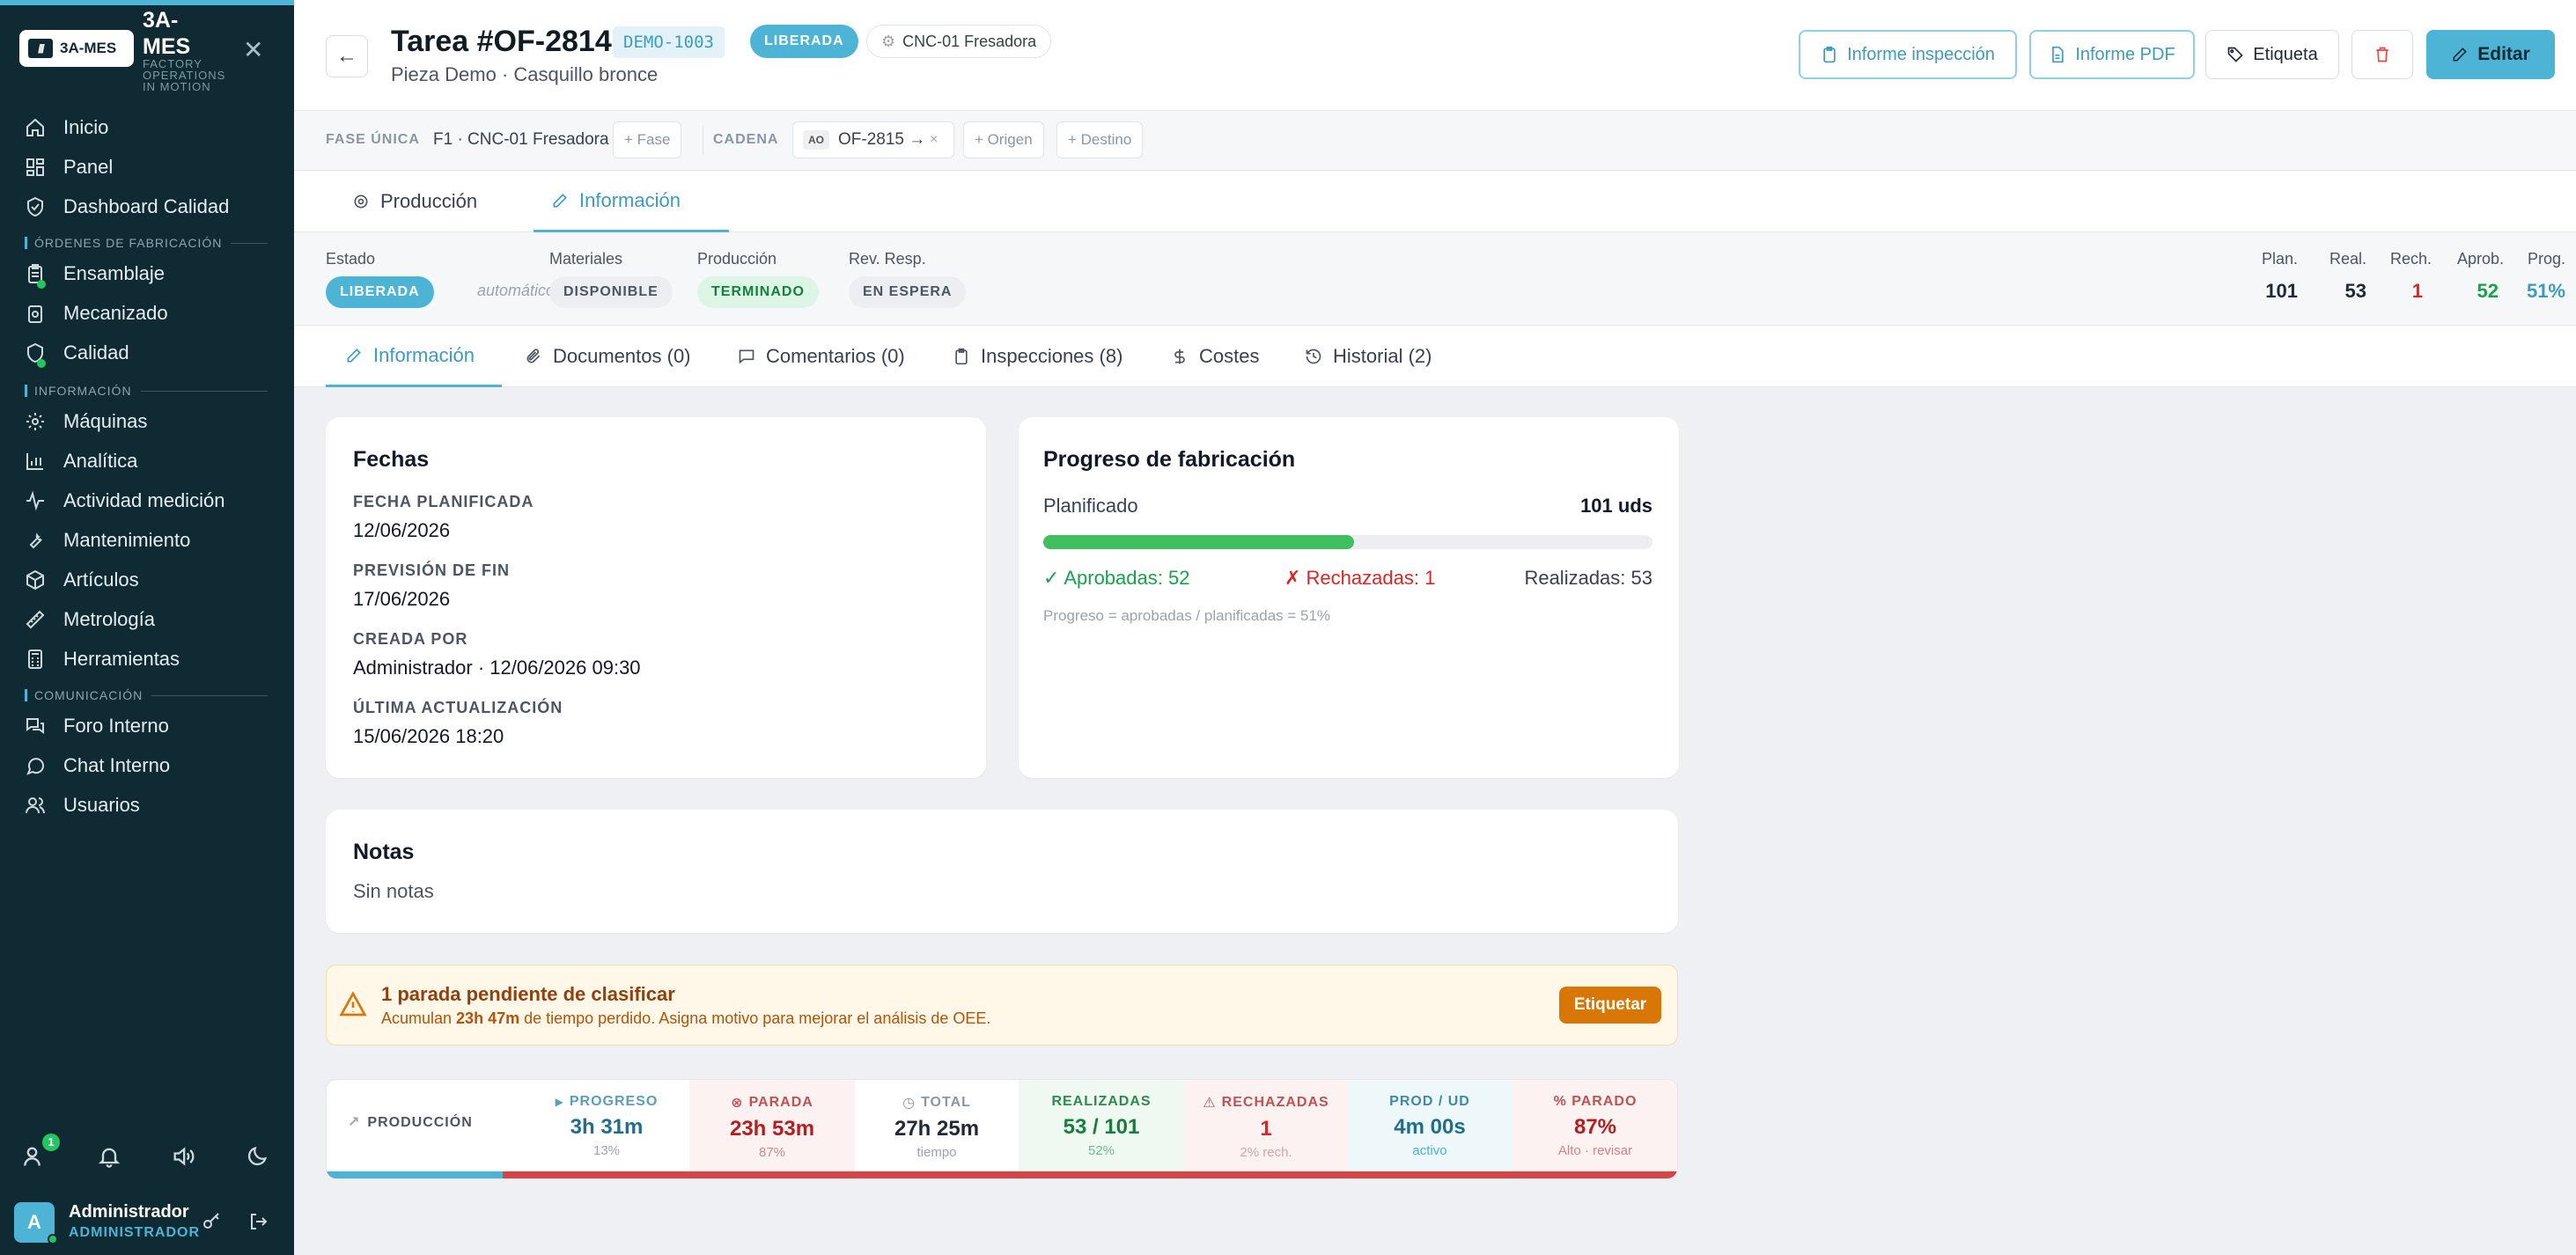  Describe the element at coordinates (2058, 54) in the screenshot. I see `file-icon` at that location.